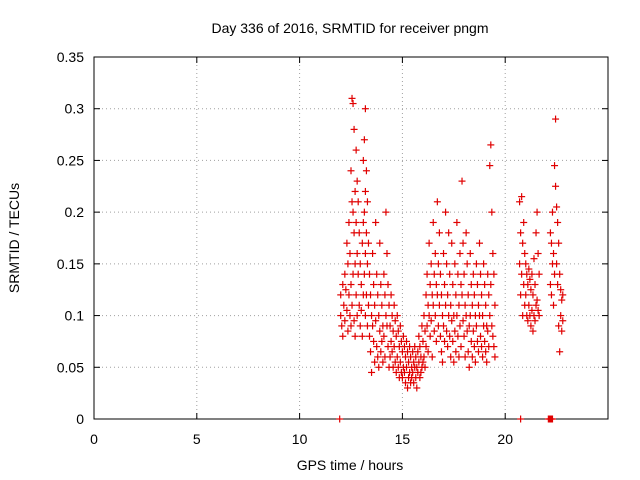 Image resolution: width=640 pixels, height=480 pixels. What do you see at coordinates (197, 439) in the screenshot?
I see `x-tick-label: 5` at bounding box center [197, 439].